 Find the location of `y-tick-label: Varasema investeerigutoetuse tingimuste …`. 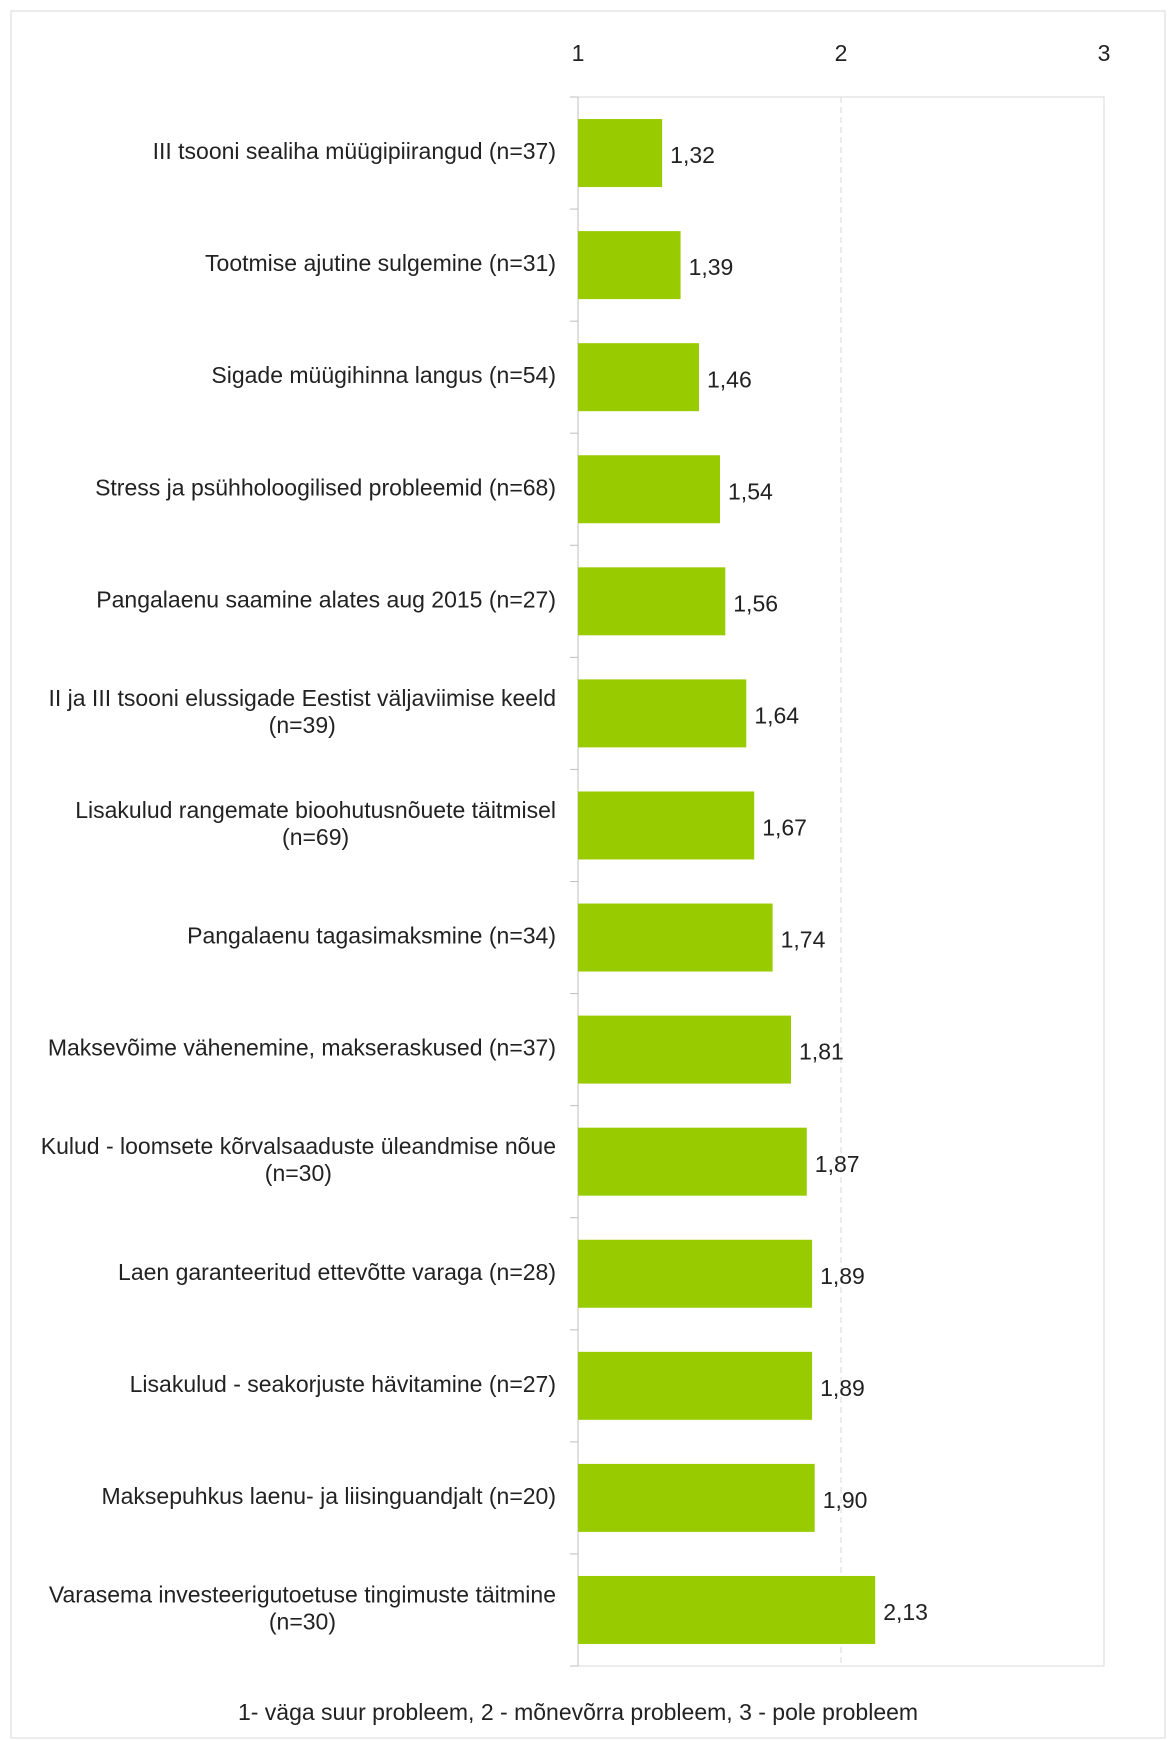

y-tick-label: Varasema investeerigutoetuse tingimuste … is located at coordinates (302, 1608).